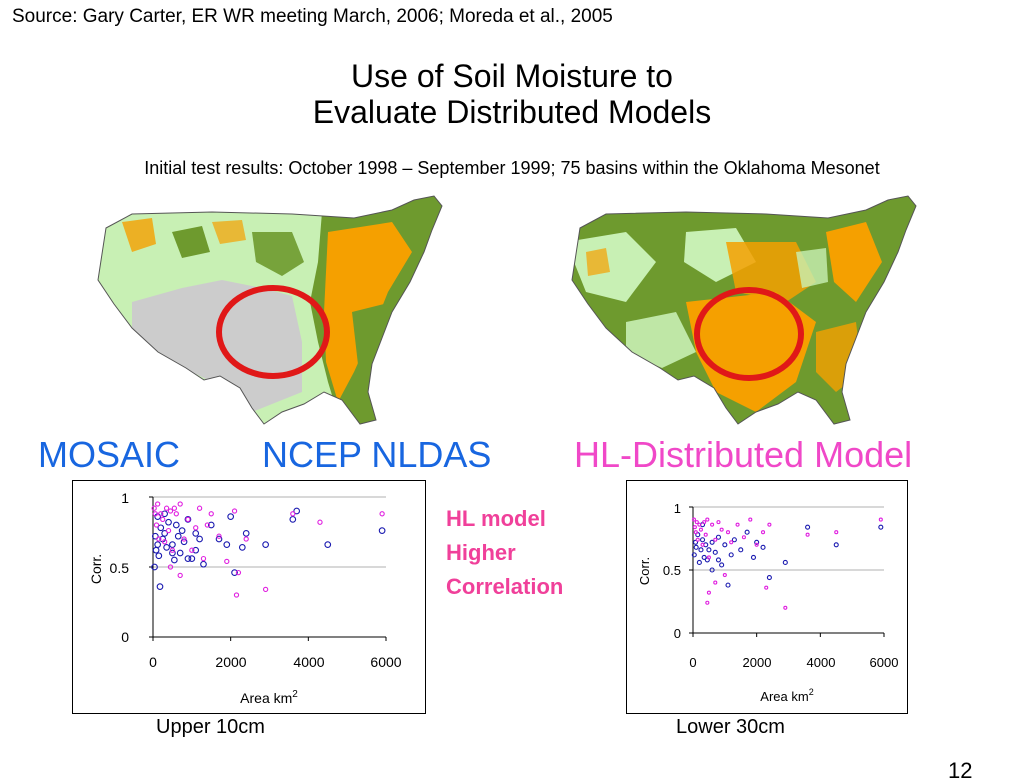 The width and height of the screenshot is (1024, 784). Describe the element at coordinates (749, 334) in the screenshot. I see `highlight-circle-right` at that location.